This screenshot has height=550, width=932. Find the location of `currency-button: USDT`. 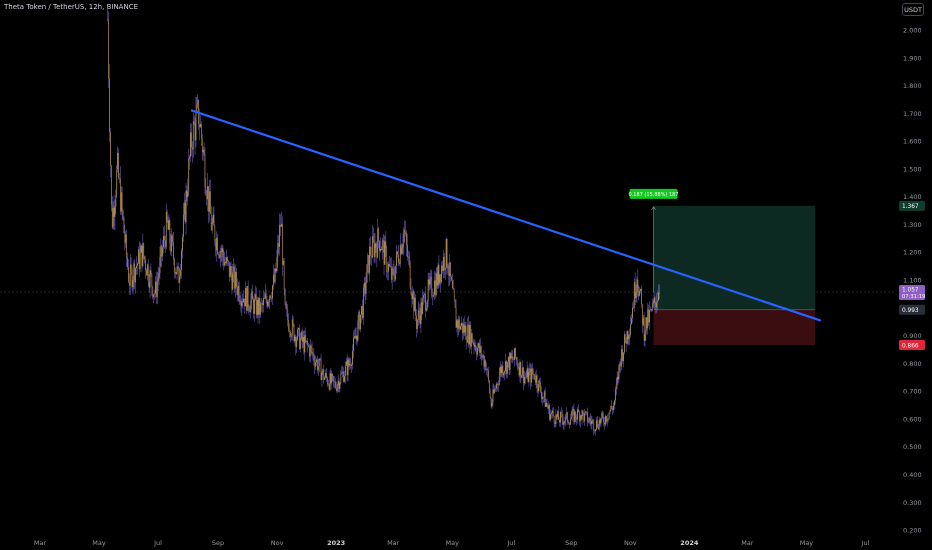

currency-button: USDT is located at coordinates (913, 9).